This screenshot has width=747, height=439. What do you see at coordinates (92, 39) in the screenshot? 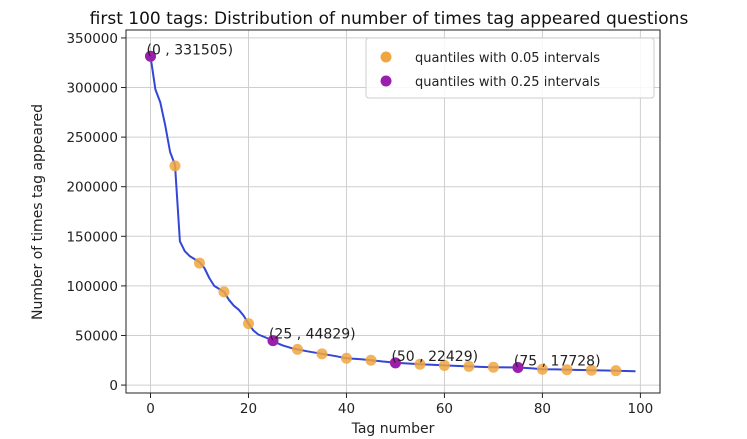
I see `y-tick-label: 350000` at bounding box center [92, 39].